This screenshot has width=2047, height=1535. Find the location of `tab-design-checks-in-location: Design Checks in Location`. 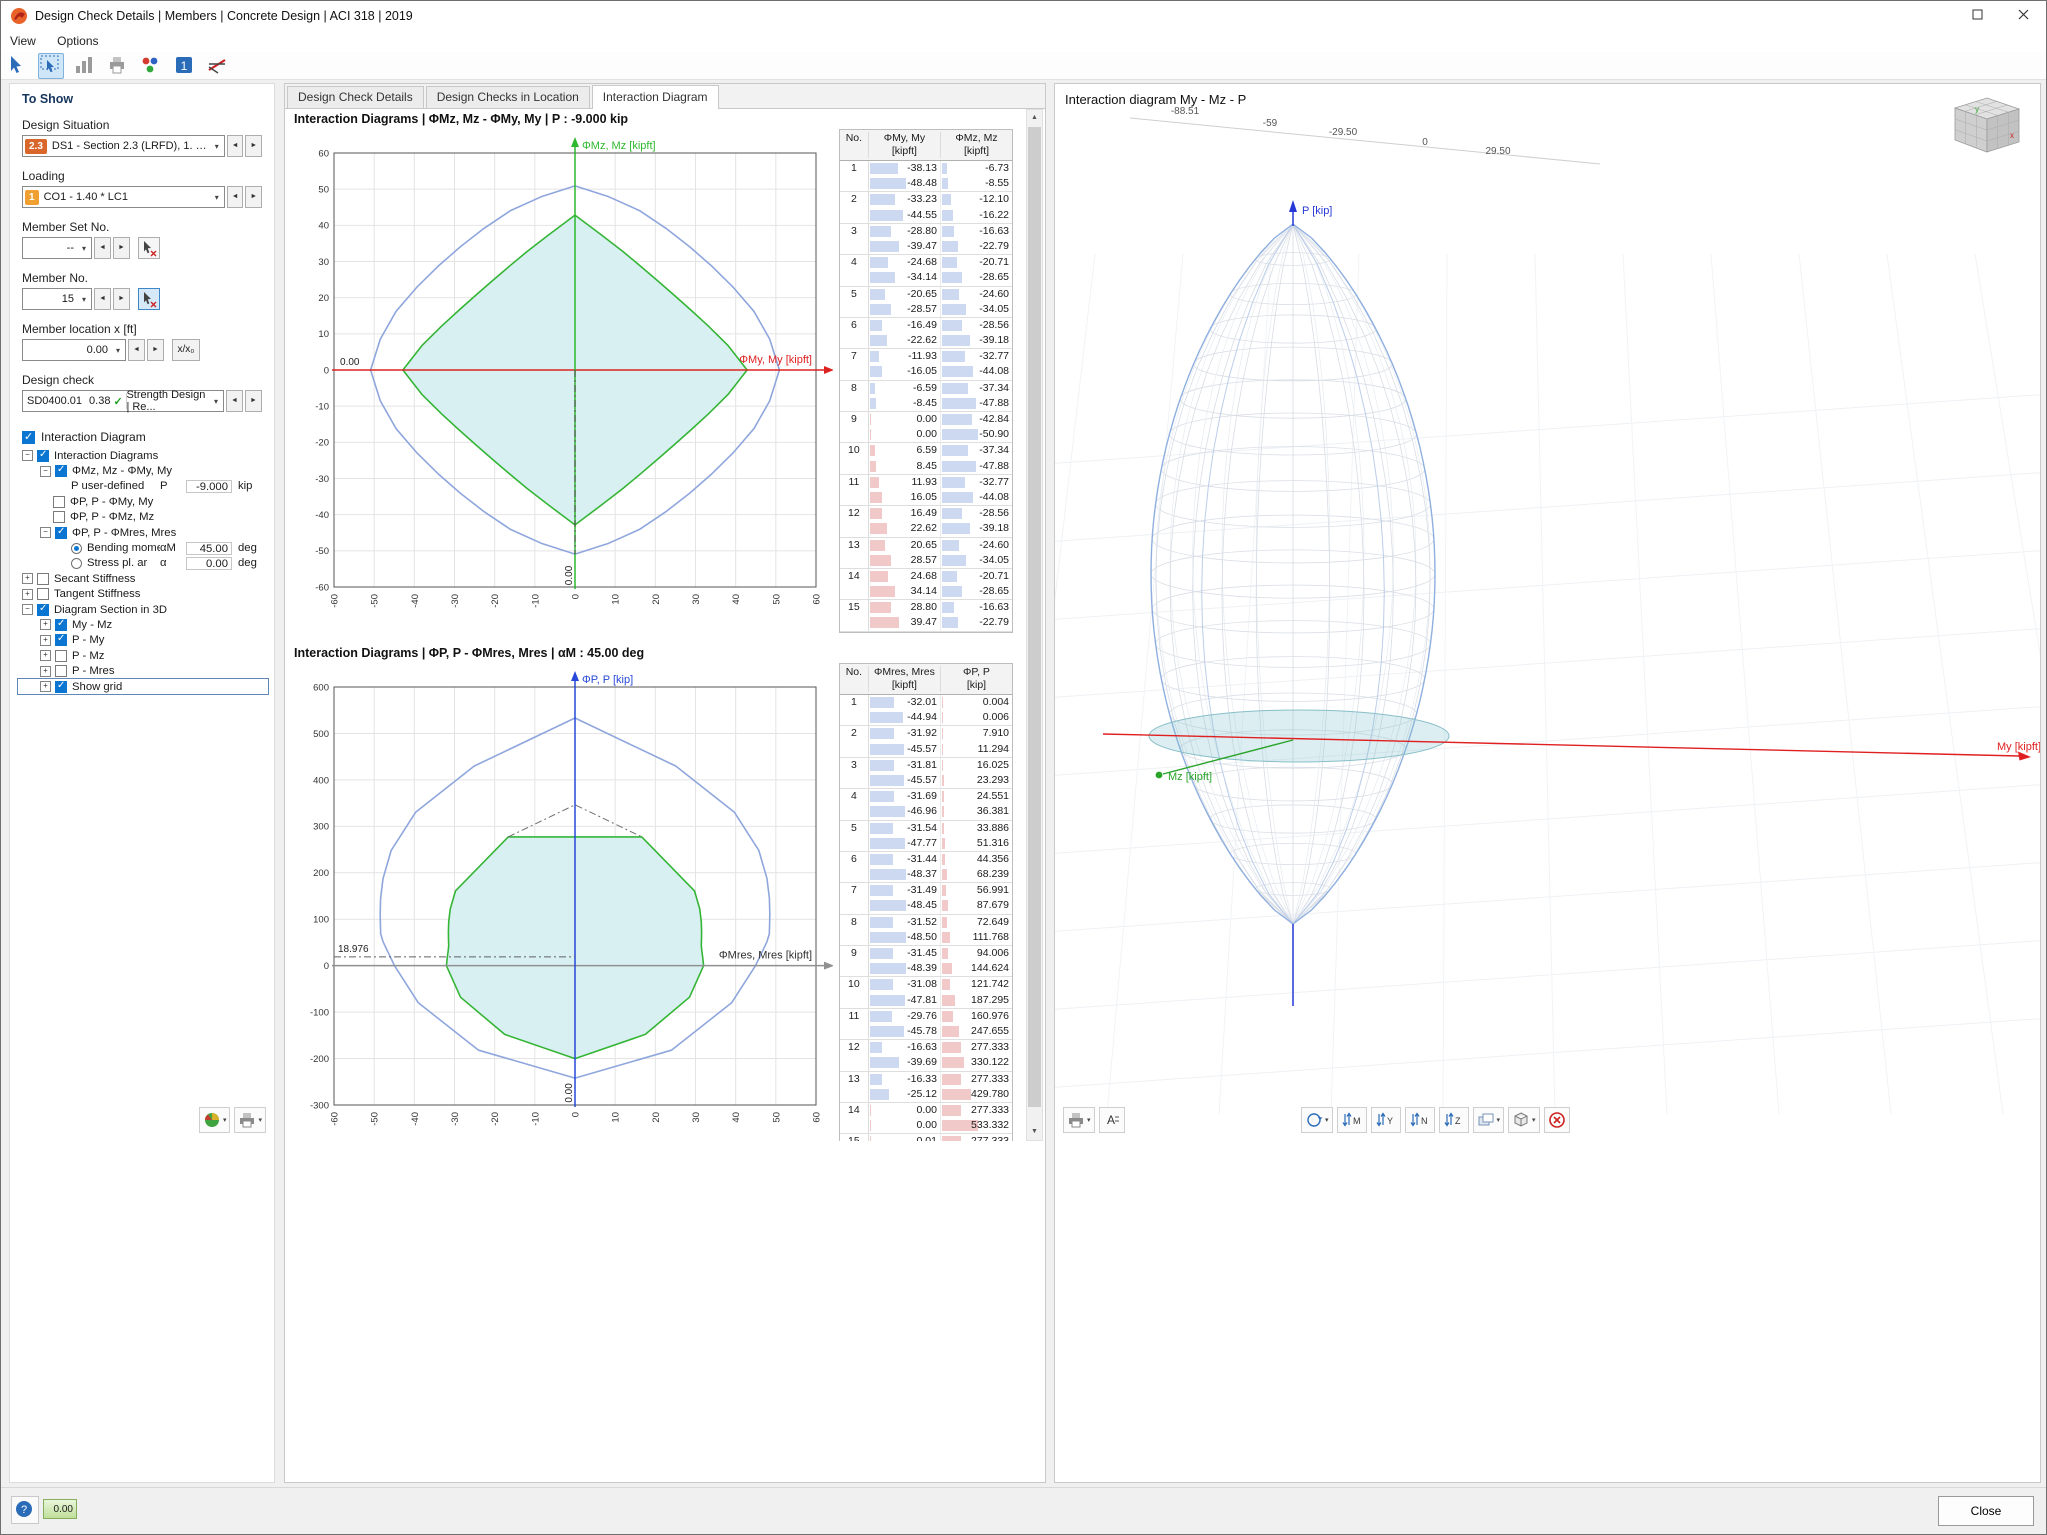

tab-design-checks-in-location: Design Checks in Location is located at coordinates (507, 97).